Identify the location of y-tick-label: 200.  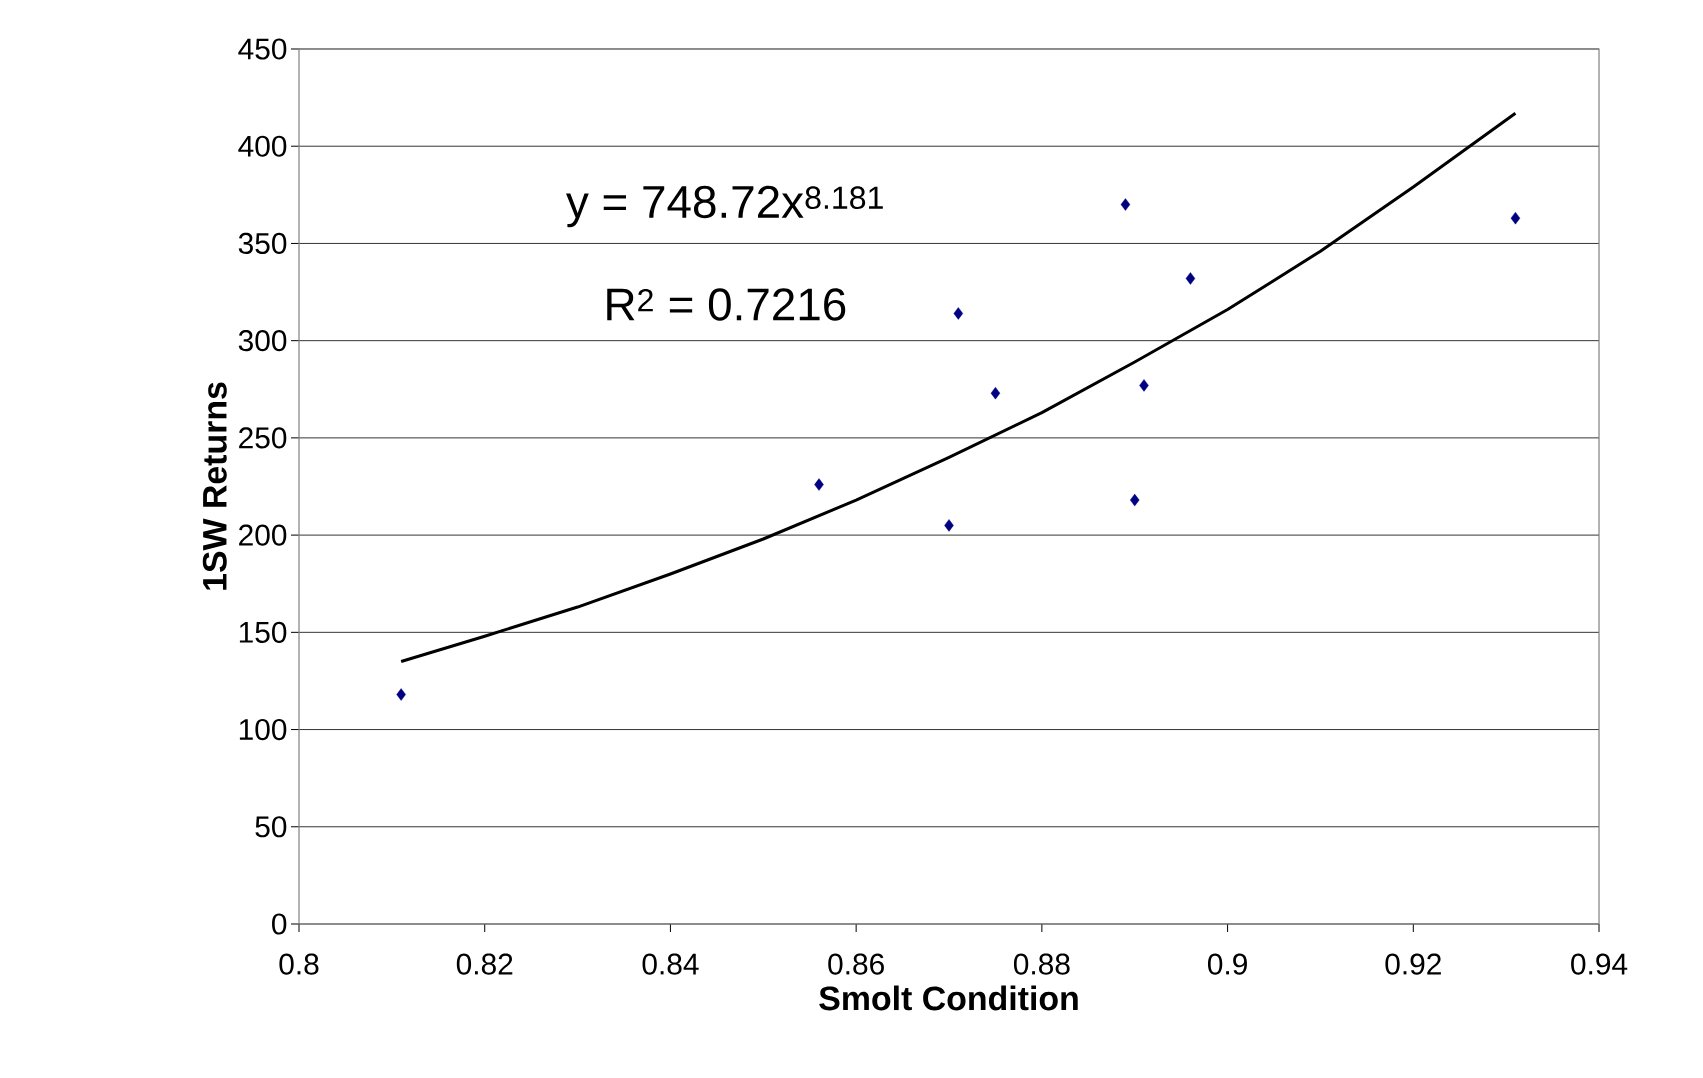
(263, 535).